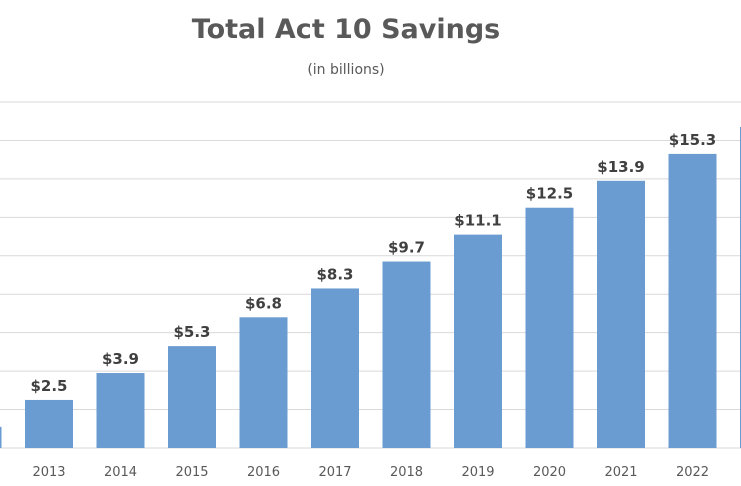 The height and width of the screenshot is (486, 741). What do you see at coordinates (621, 314) in the screenshot?
I see `bar-2021` at bounding box center [621, 314].